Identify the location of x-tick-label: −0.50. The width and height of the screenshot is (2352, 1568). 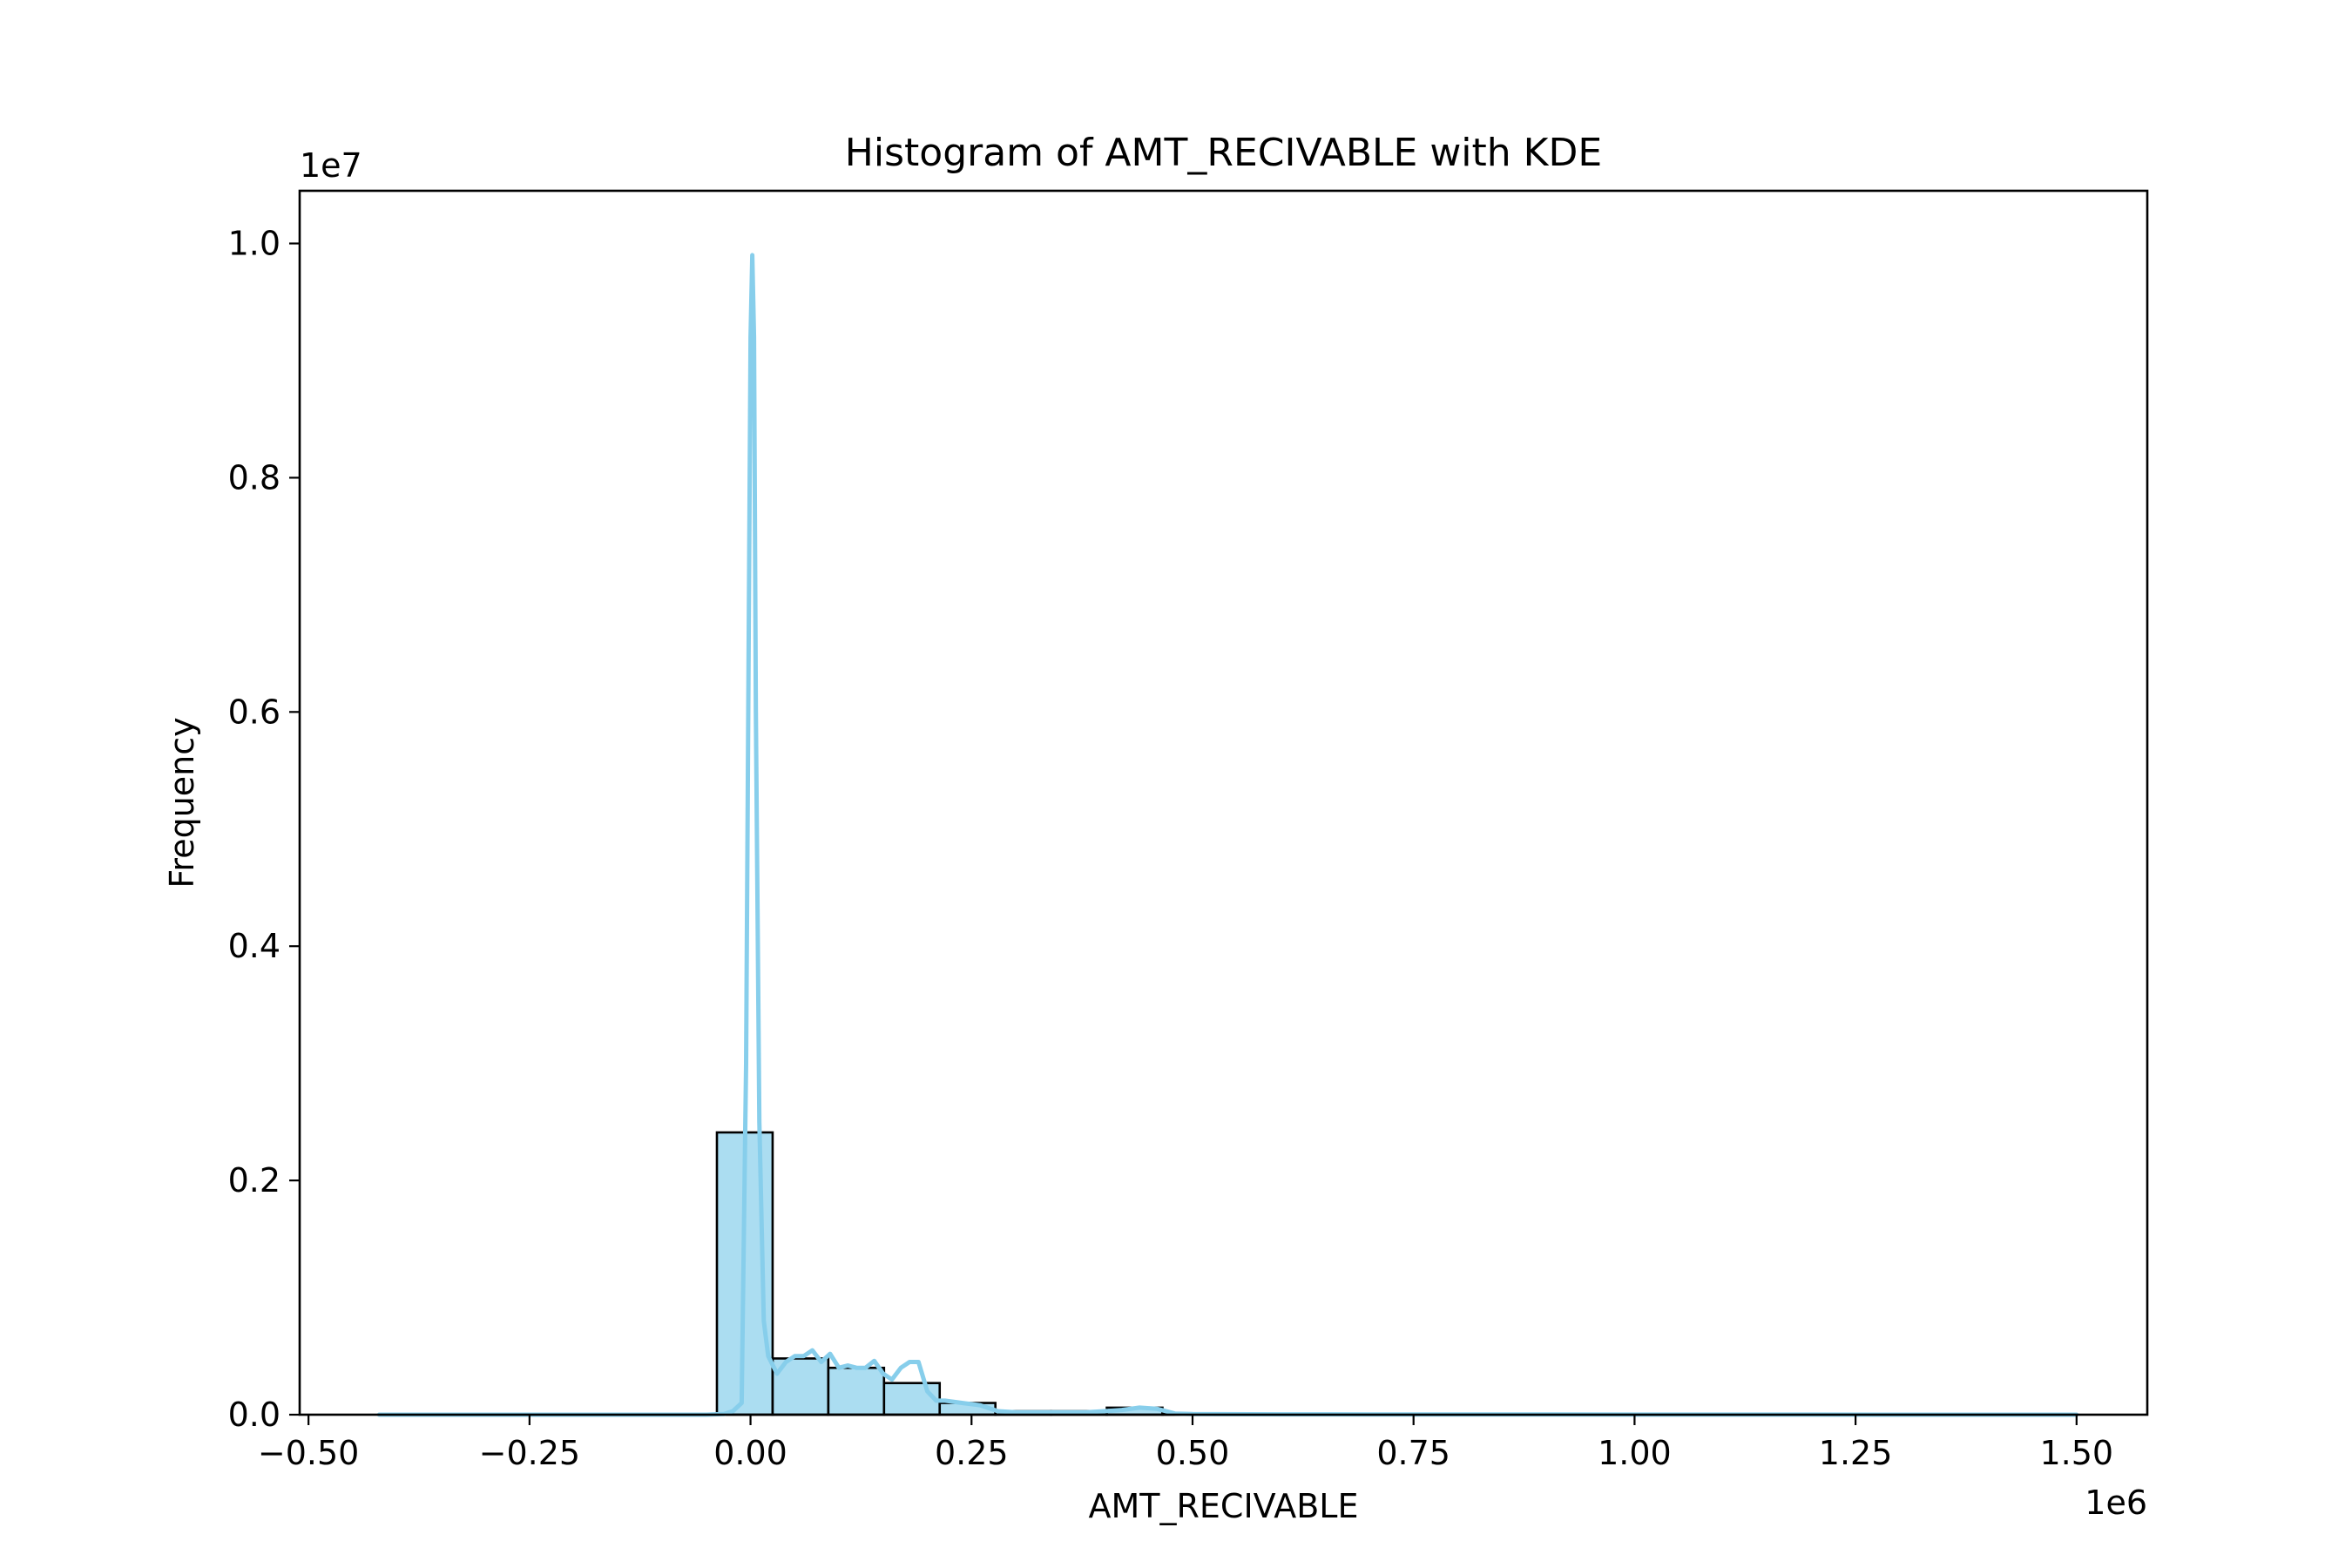
(308, 1453).